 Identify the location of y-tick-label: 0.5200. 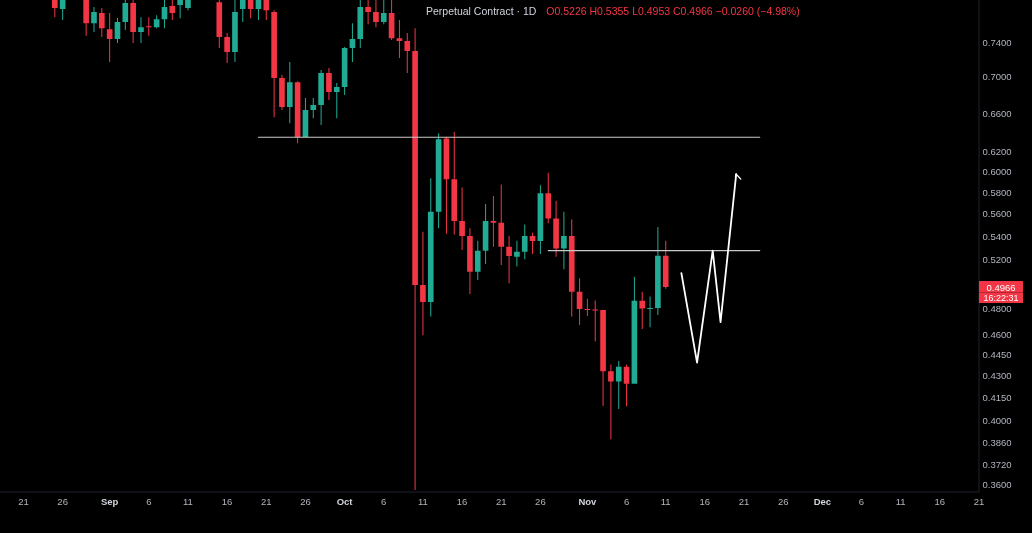
(997, 259).